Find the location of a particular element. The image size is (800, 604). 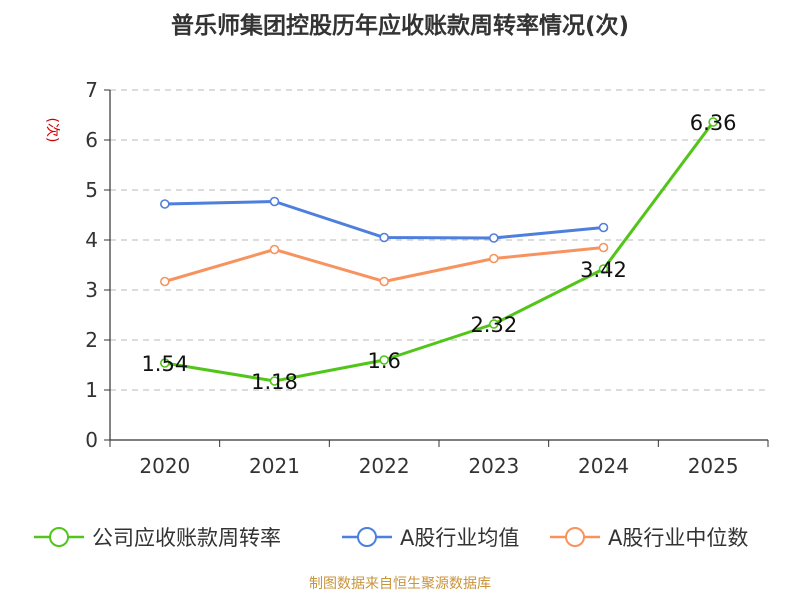

legend-label: 公司应收账款周转率 is located at coordinates (186, 538).